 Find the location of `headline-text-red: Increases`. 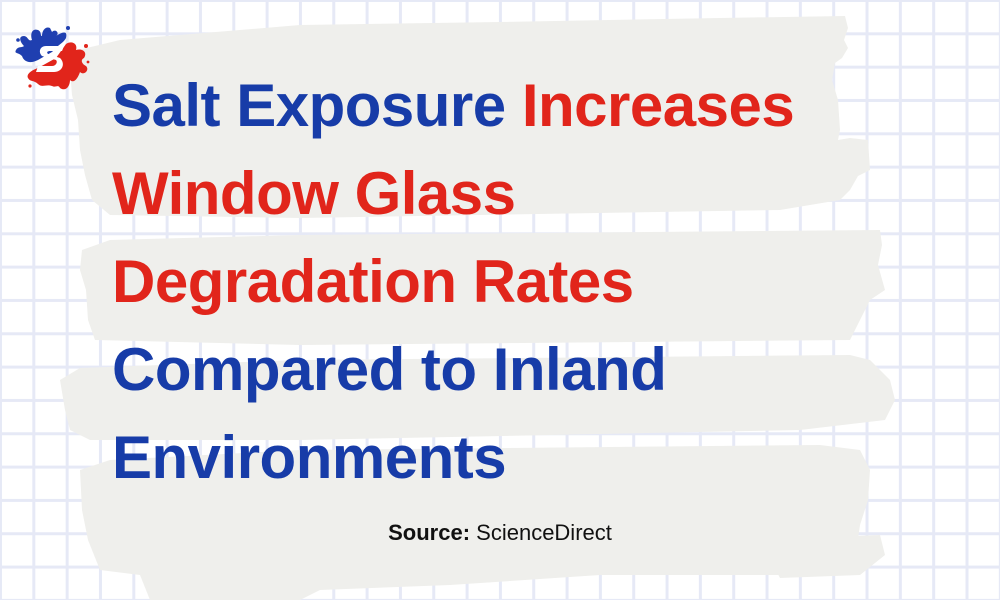

headline-text-red: Increases is located at coordinates (658, 105).